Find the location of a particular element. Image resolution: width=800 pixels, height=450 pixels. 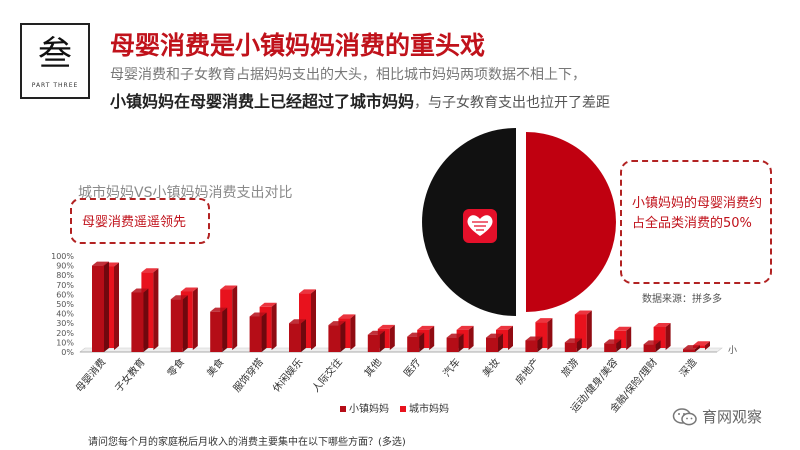

callout-left: 母婴消费遥遥领先 is located at coordinates (140, 221).